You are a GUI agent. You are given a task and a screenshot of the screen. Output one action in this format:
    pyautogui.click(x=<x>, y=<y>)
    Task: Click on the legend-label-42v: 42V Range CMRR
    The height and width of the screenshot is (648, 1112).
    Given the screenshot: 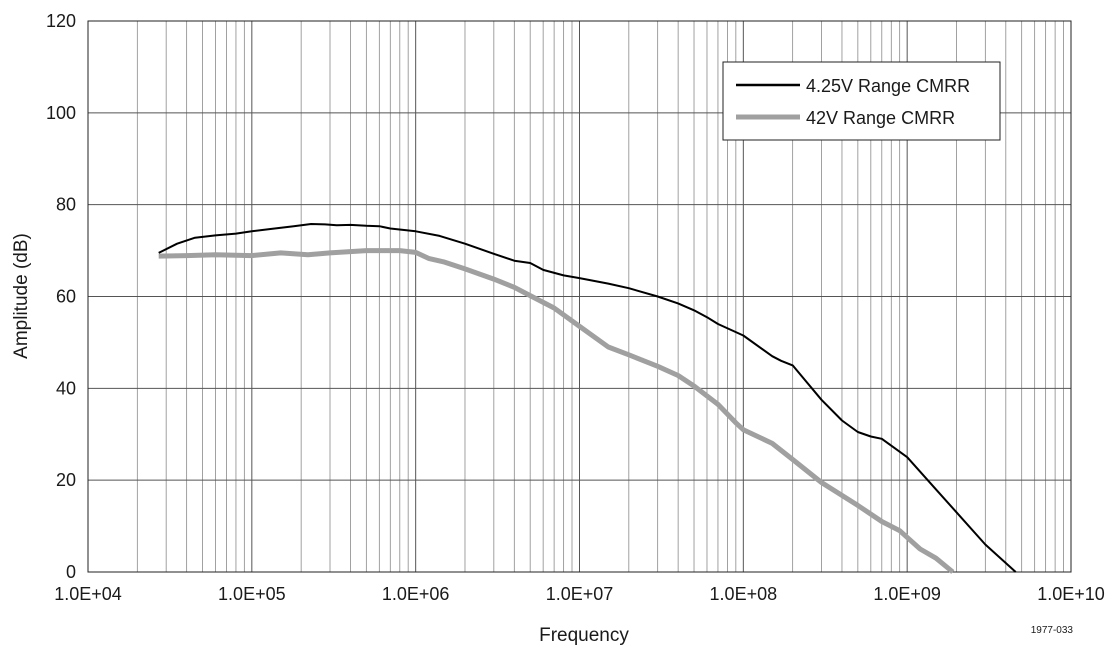 What is the action you would take?
    pyautogui.click(x=880, y=118)
    